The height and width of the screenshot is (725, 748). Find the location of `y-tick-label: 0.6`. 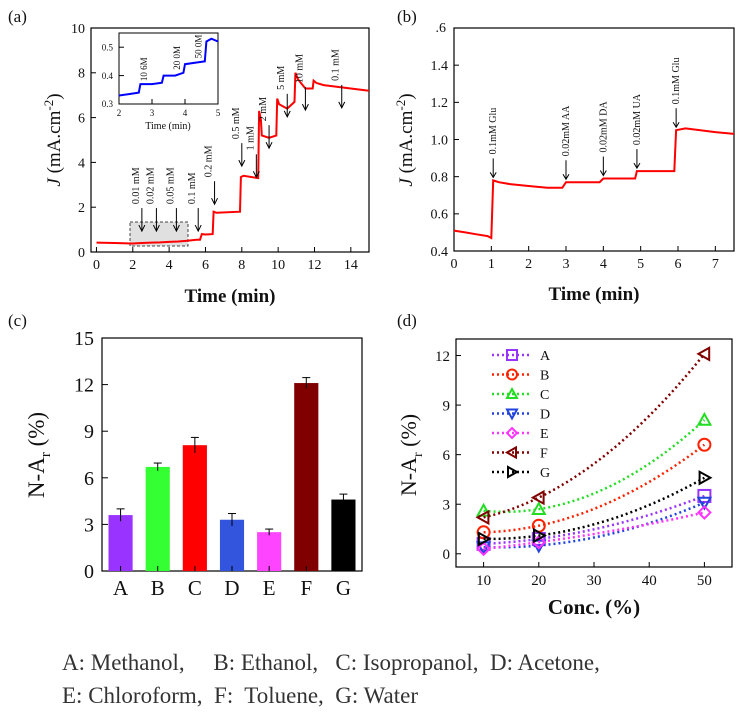

y-tick-label: 0.6 is located at coordinates (440, 215).